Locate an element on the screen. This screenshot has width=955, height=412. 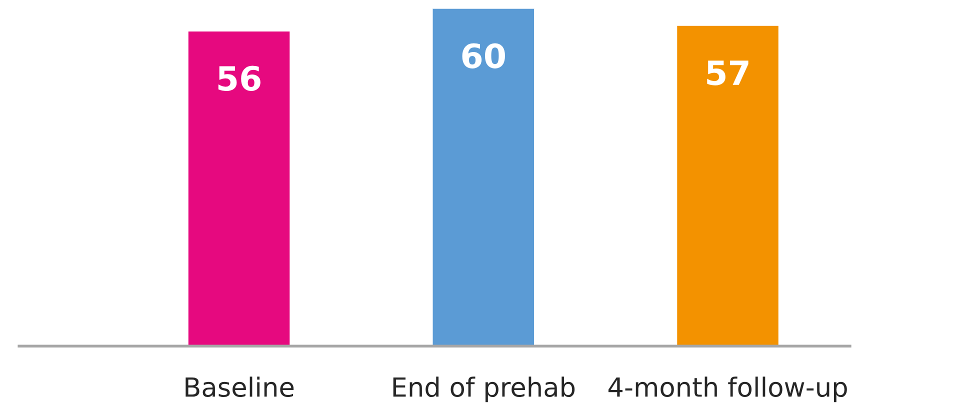
x-tick-label: 4-month follow-up is located at coordinates (727, 389).